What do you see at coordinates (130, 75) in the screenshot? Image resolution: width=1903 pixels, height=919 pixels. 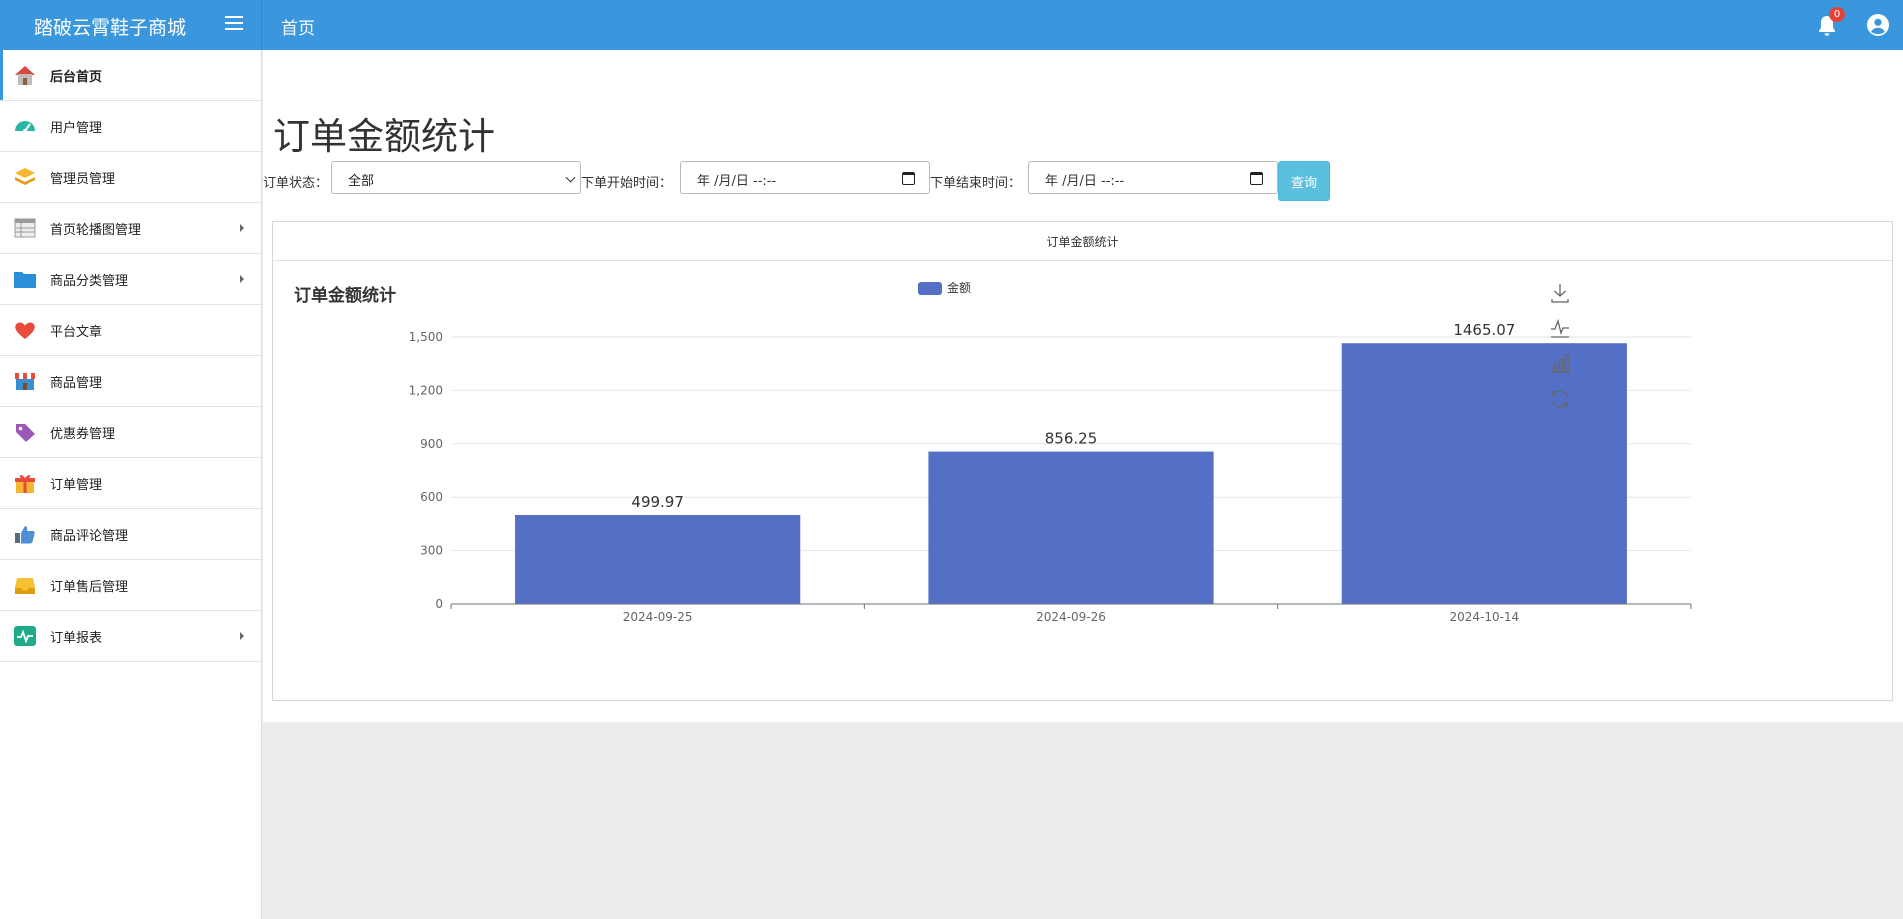 I see `sidebar-item-dashboard: 后台首页` at bounding box center [130, 75].